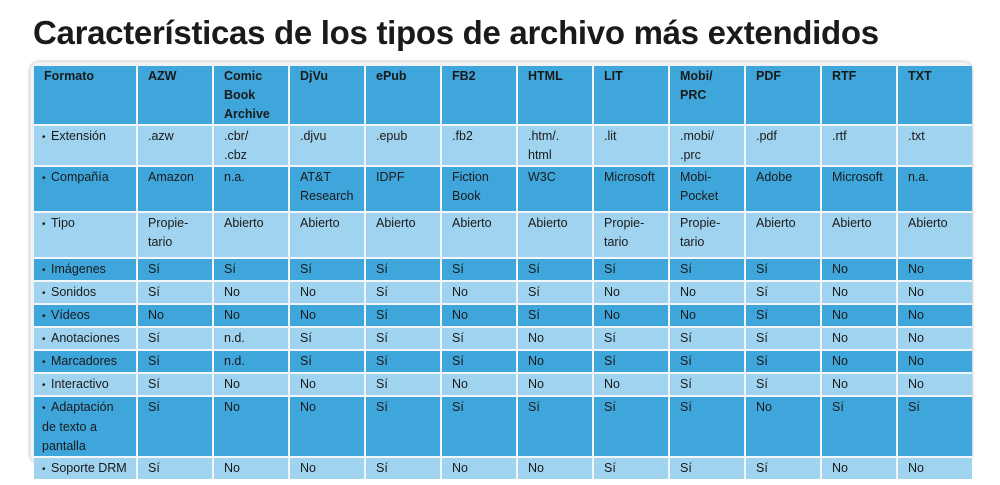  I want to click on table-cell: Adobe, so click(783, 189).